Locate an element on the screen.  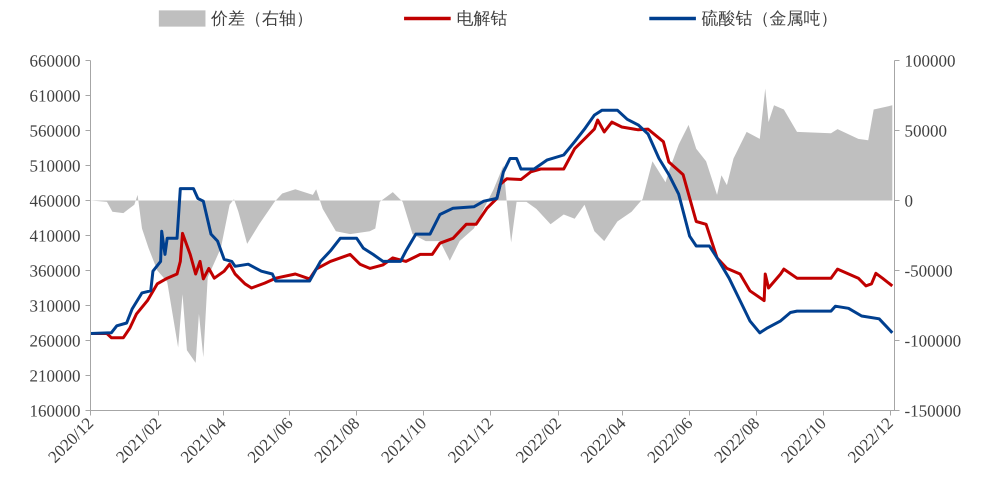
y2-tick-label: 50000 is located at coordinates (925, 131).